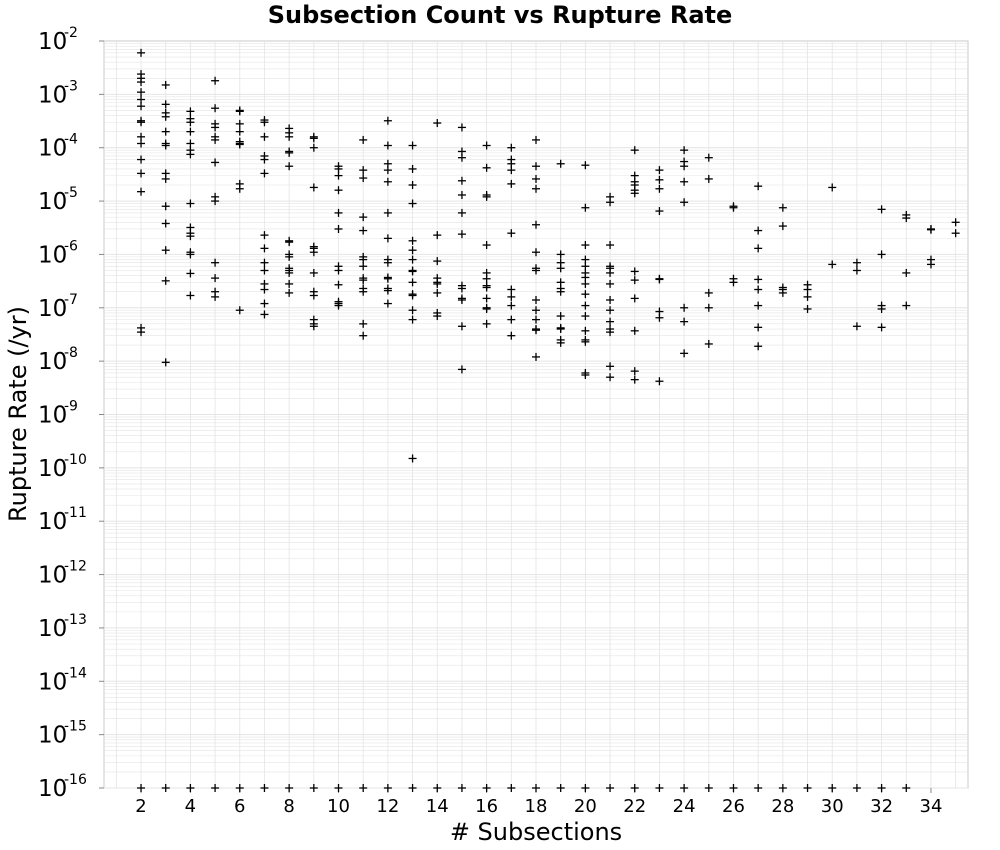  What do you see at coordinates (634, 806) in the screenshot?
I see `x-tick-label: 22` at bounding box center [634, 806].